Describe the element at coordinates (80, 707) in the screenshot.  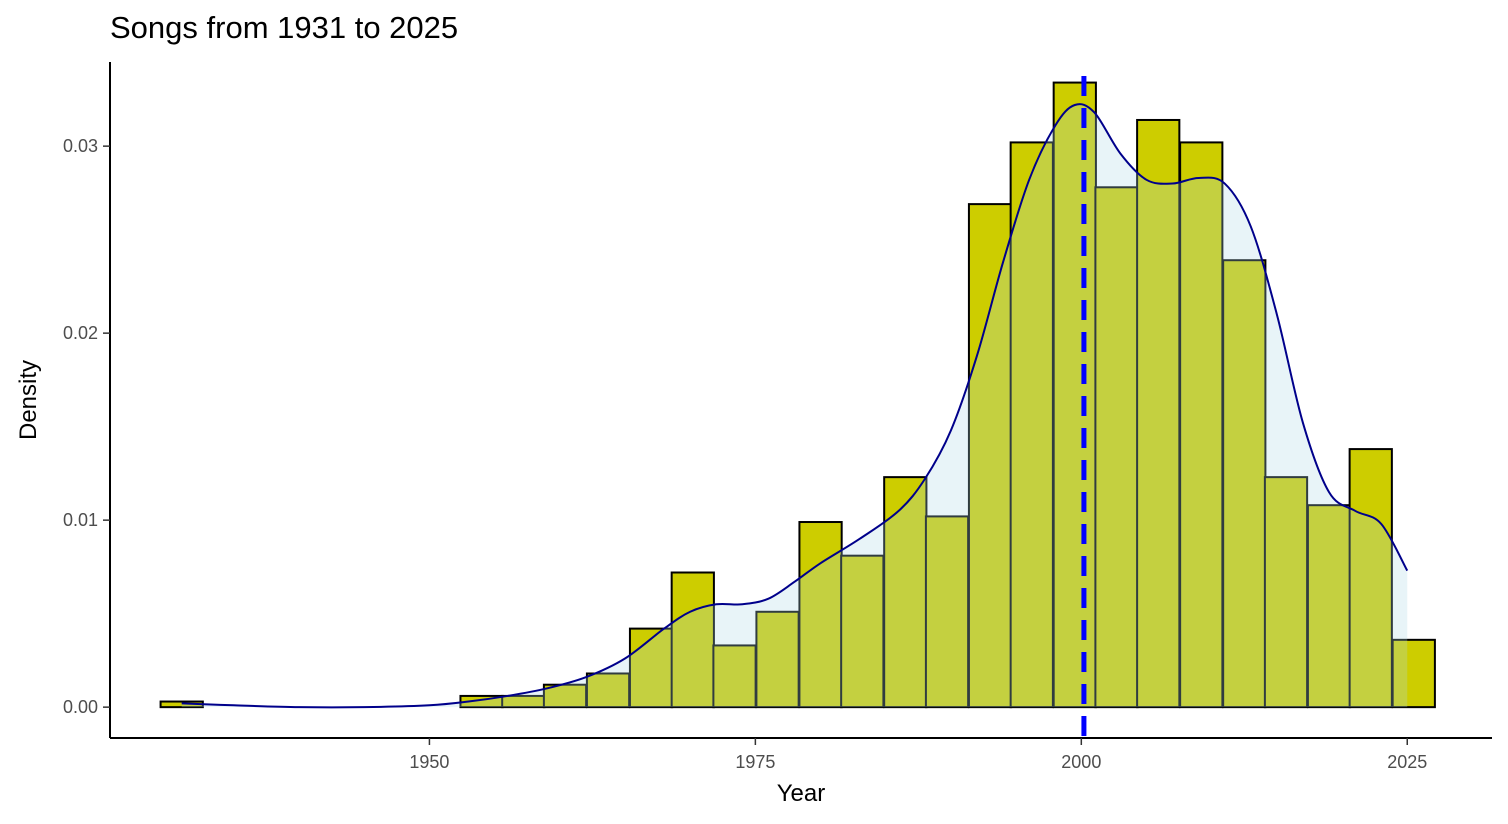
I see `y-tick-label: 0.00` at that location.